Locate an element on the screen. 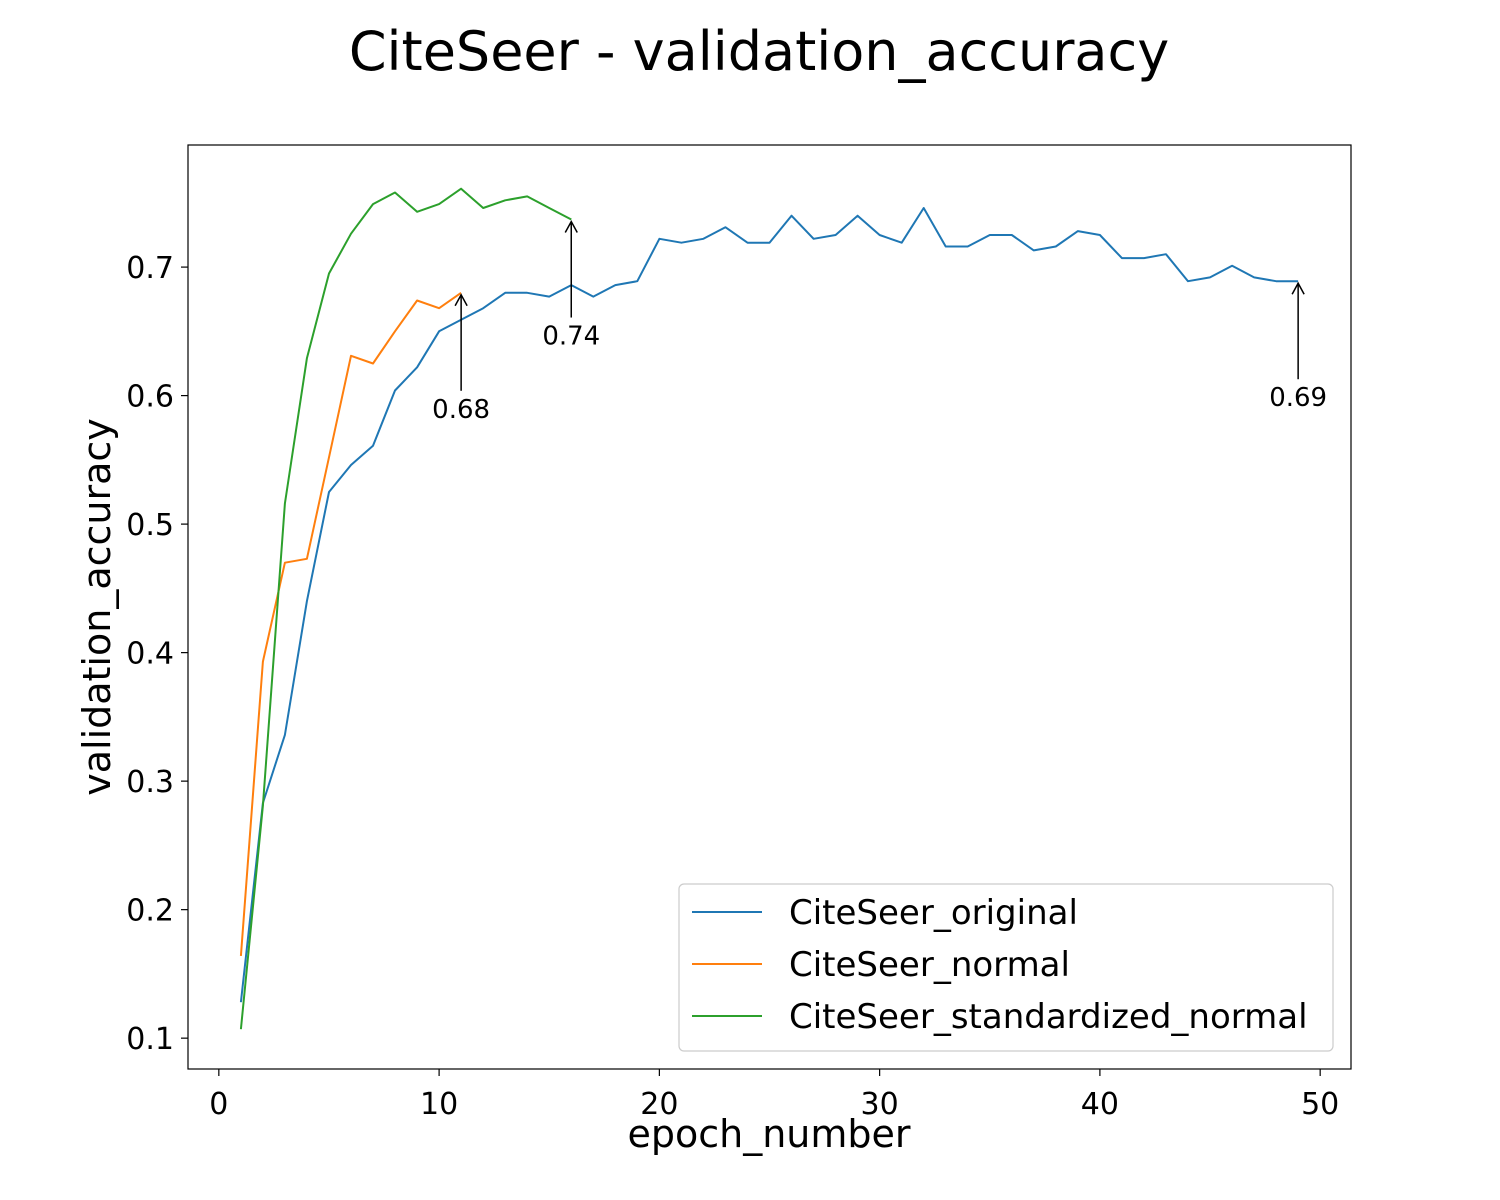 This screenshot has height=1200, width=1500. x-tick-label: 30 is located at coordinates (880, 1104).